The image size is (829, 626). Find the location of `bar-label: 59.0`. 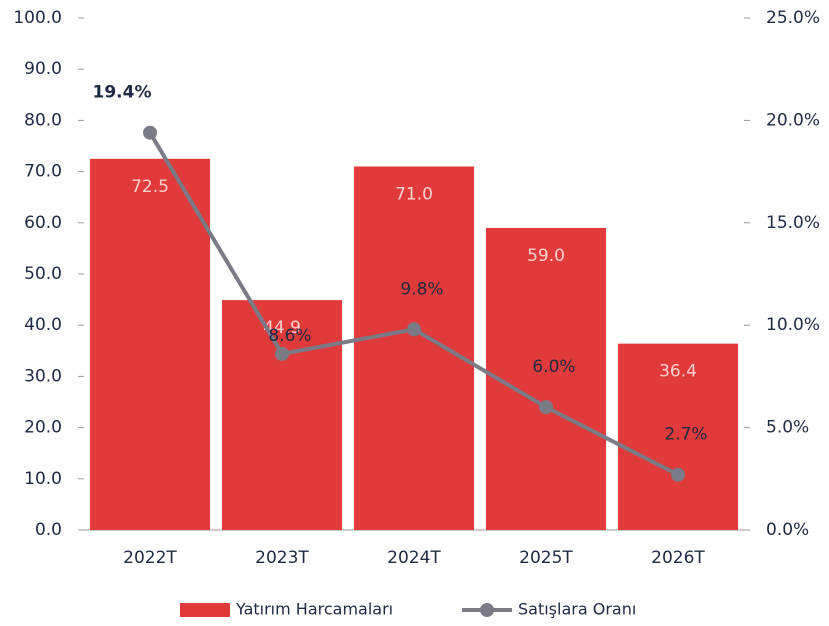

bar-label: 59.0 is located at coordinates (546, 256).